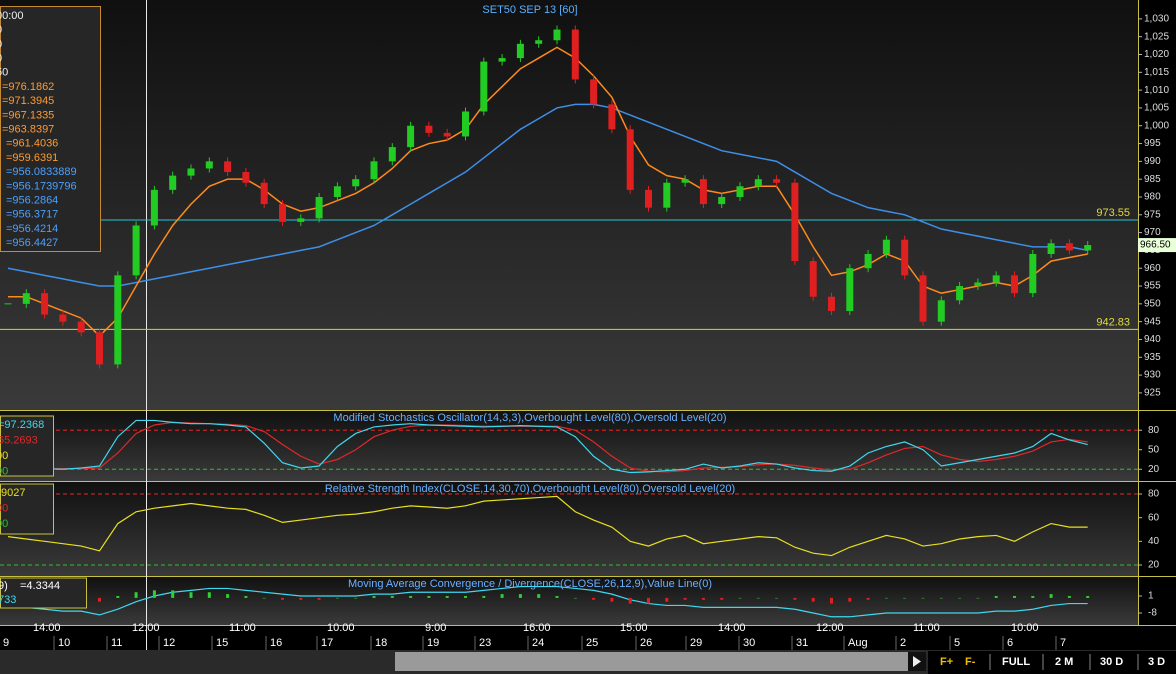 This screenshot has width=1176, height=674. Describe the element at coordinates (1152, 214) in the screenshot. I see `y-tick-label: 975` at that location.